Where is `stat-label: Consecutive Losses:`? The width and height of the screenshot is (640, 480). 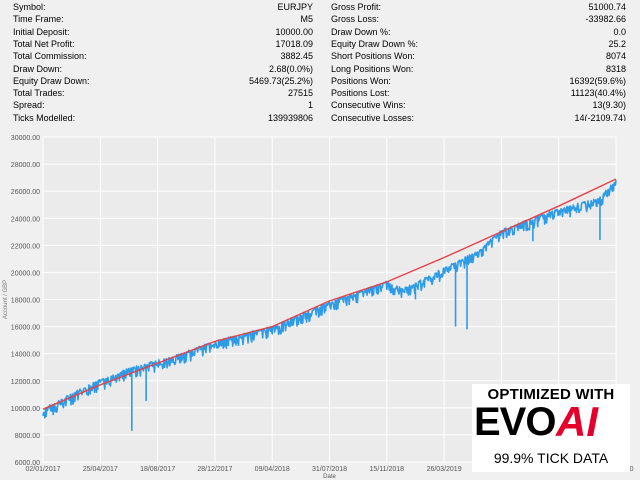
stat-label: Consecutive Losses: is located at coordinates (373, 117).